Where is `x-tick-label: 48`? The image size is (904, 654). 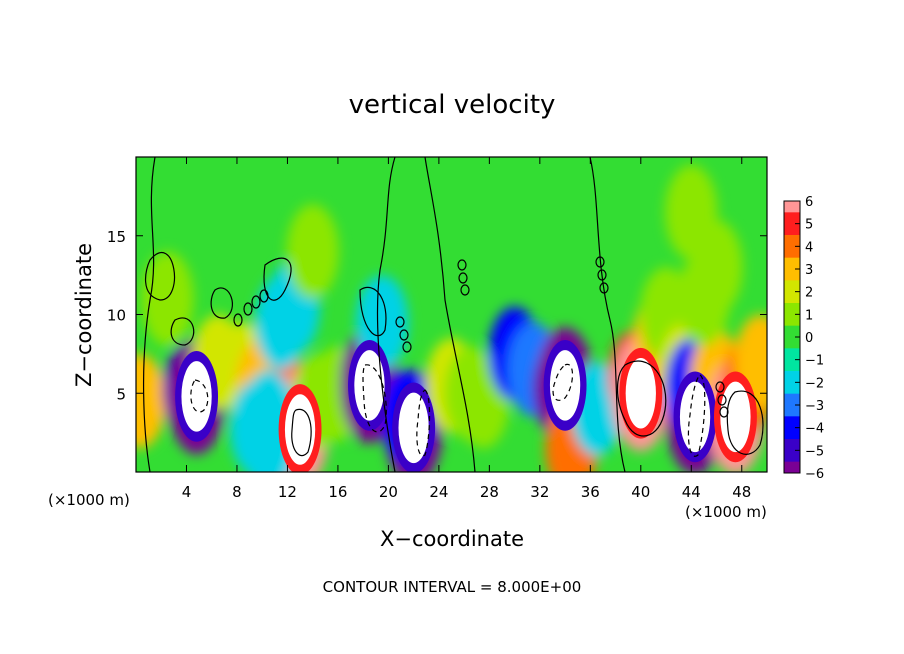 x-tick-label: 48 is located at coordinates (741, 492).